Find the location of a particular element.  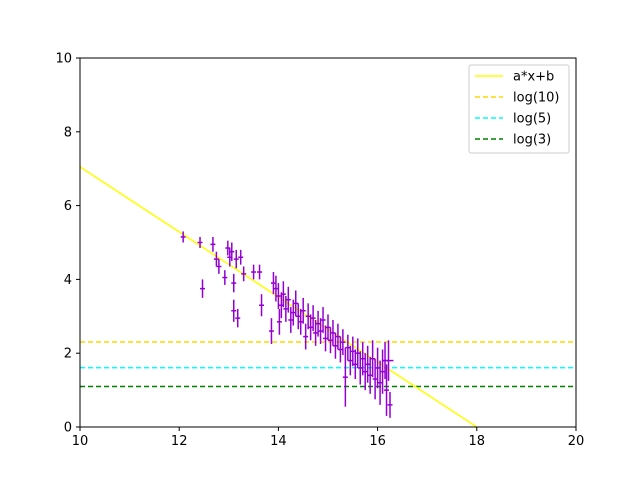

y-tick-label-2: 4 is located at coordinates (68, 280).